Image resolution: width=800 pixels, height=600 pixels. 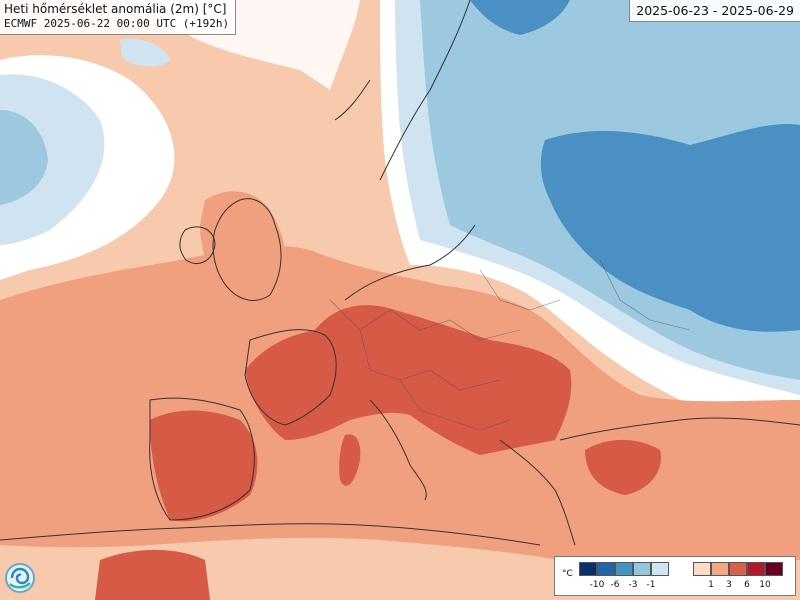 I want to click on british-isles-warm-zone, so click(x=243, y=246).